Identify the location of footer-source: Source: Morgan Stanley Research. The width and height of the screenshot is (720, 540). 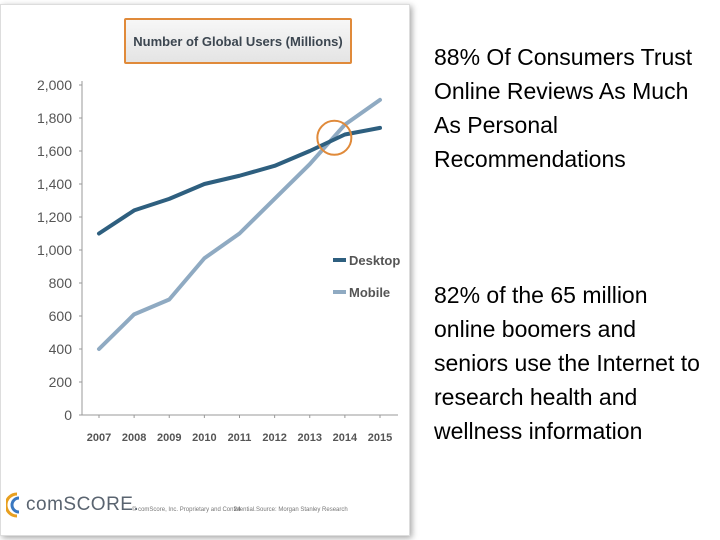
(302, 510).